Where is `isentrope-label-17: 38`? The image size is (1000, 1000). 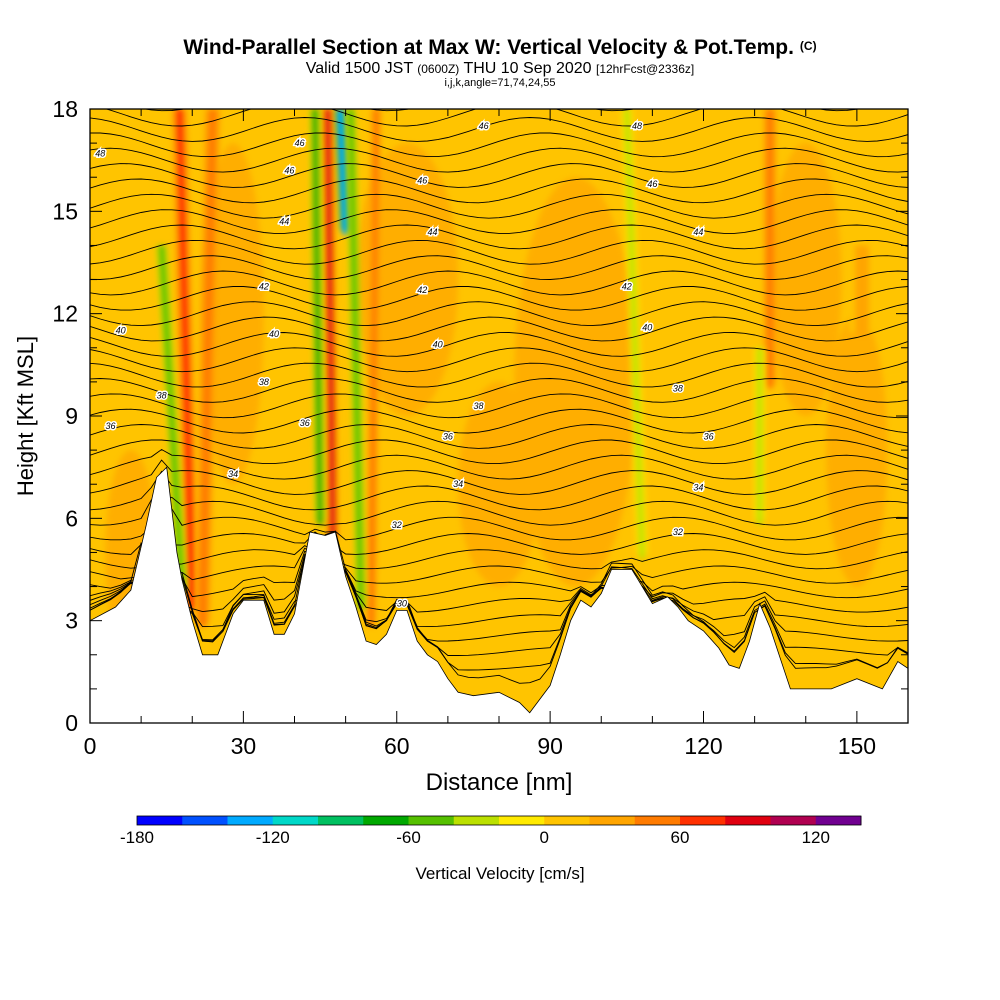 isentrope-label-17: 38 is located at coordinates (264, 382).